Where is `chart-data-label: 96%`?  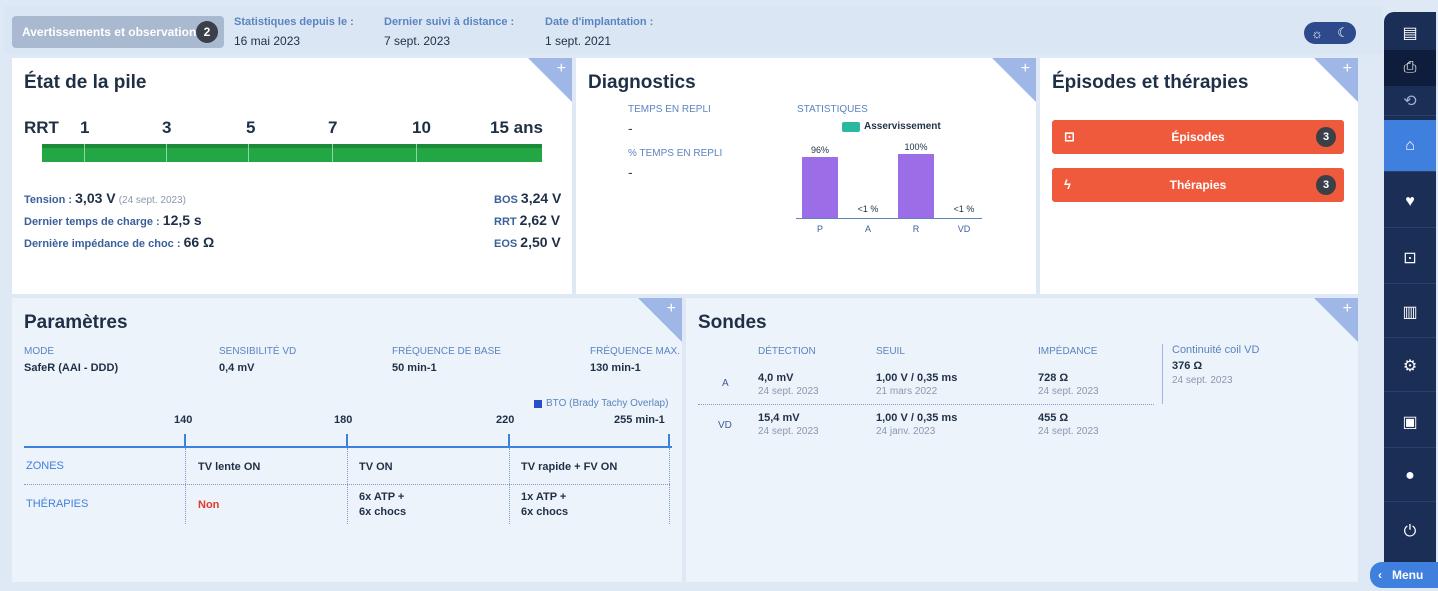 chart-data-label: 96% is located at coordinates (819, 149).